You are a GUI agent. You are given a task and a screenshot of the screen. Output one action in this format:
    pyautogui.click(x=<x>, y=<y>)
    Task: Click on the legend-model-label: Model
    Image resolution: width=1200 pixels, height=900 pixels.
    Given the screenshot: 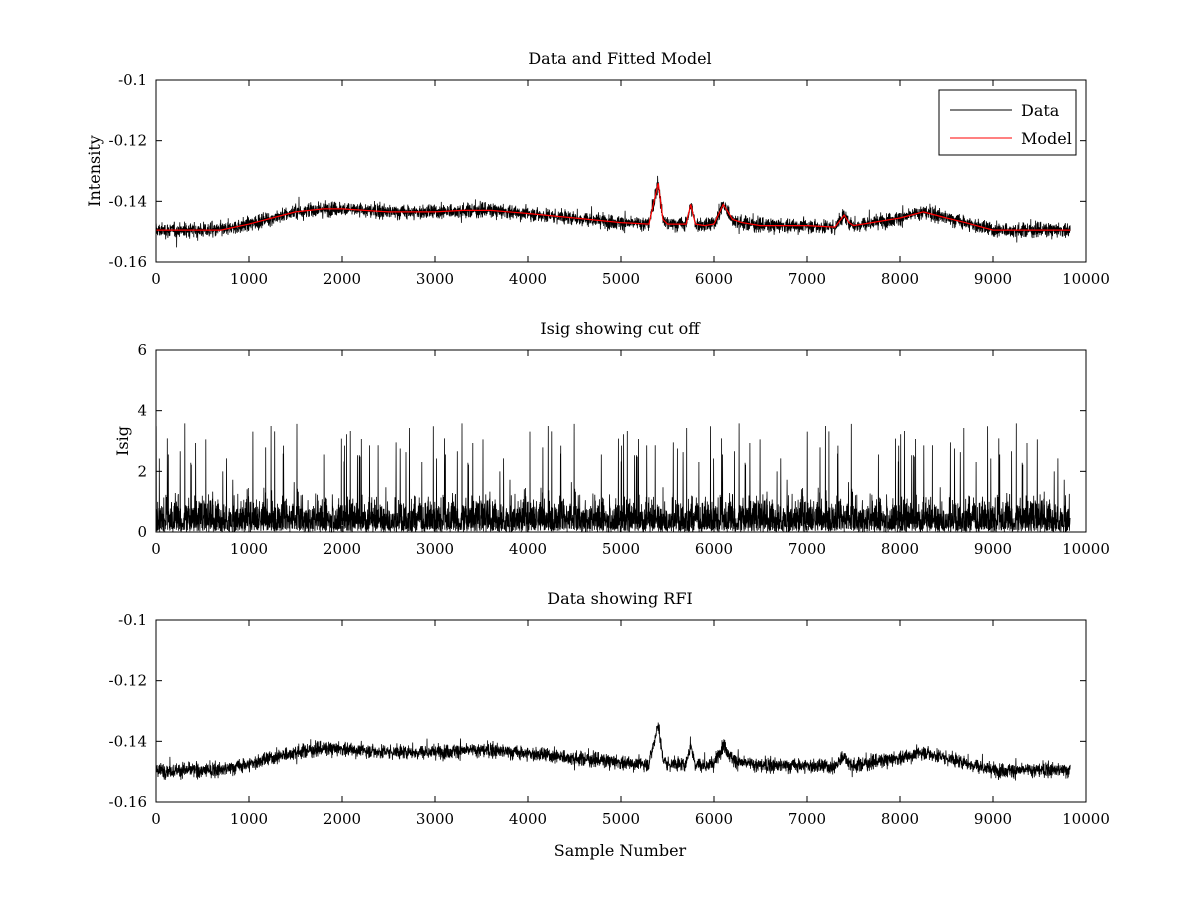 What is the action you would take?
    pyautogui.click(x=1046, y=138)
    